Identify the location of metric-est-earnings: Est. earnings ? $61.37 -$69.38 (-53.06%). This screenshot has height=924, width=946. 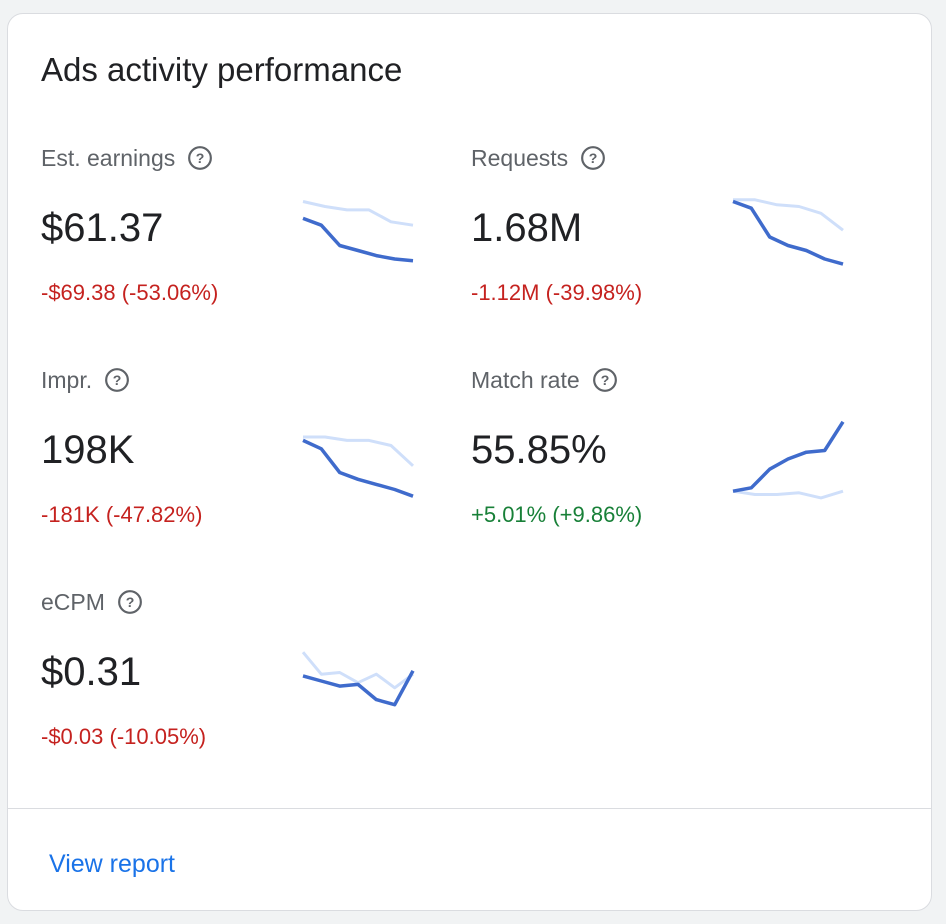
(251, 243).